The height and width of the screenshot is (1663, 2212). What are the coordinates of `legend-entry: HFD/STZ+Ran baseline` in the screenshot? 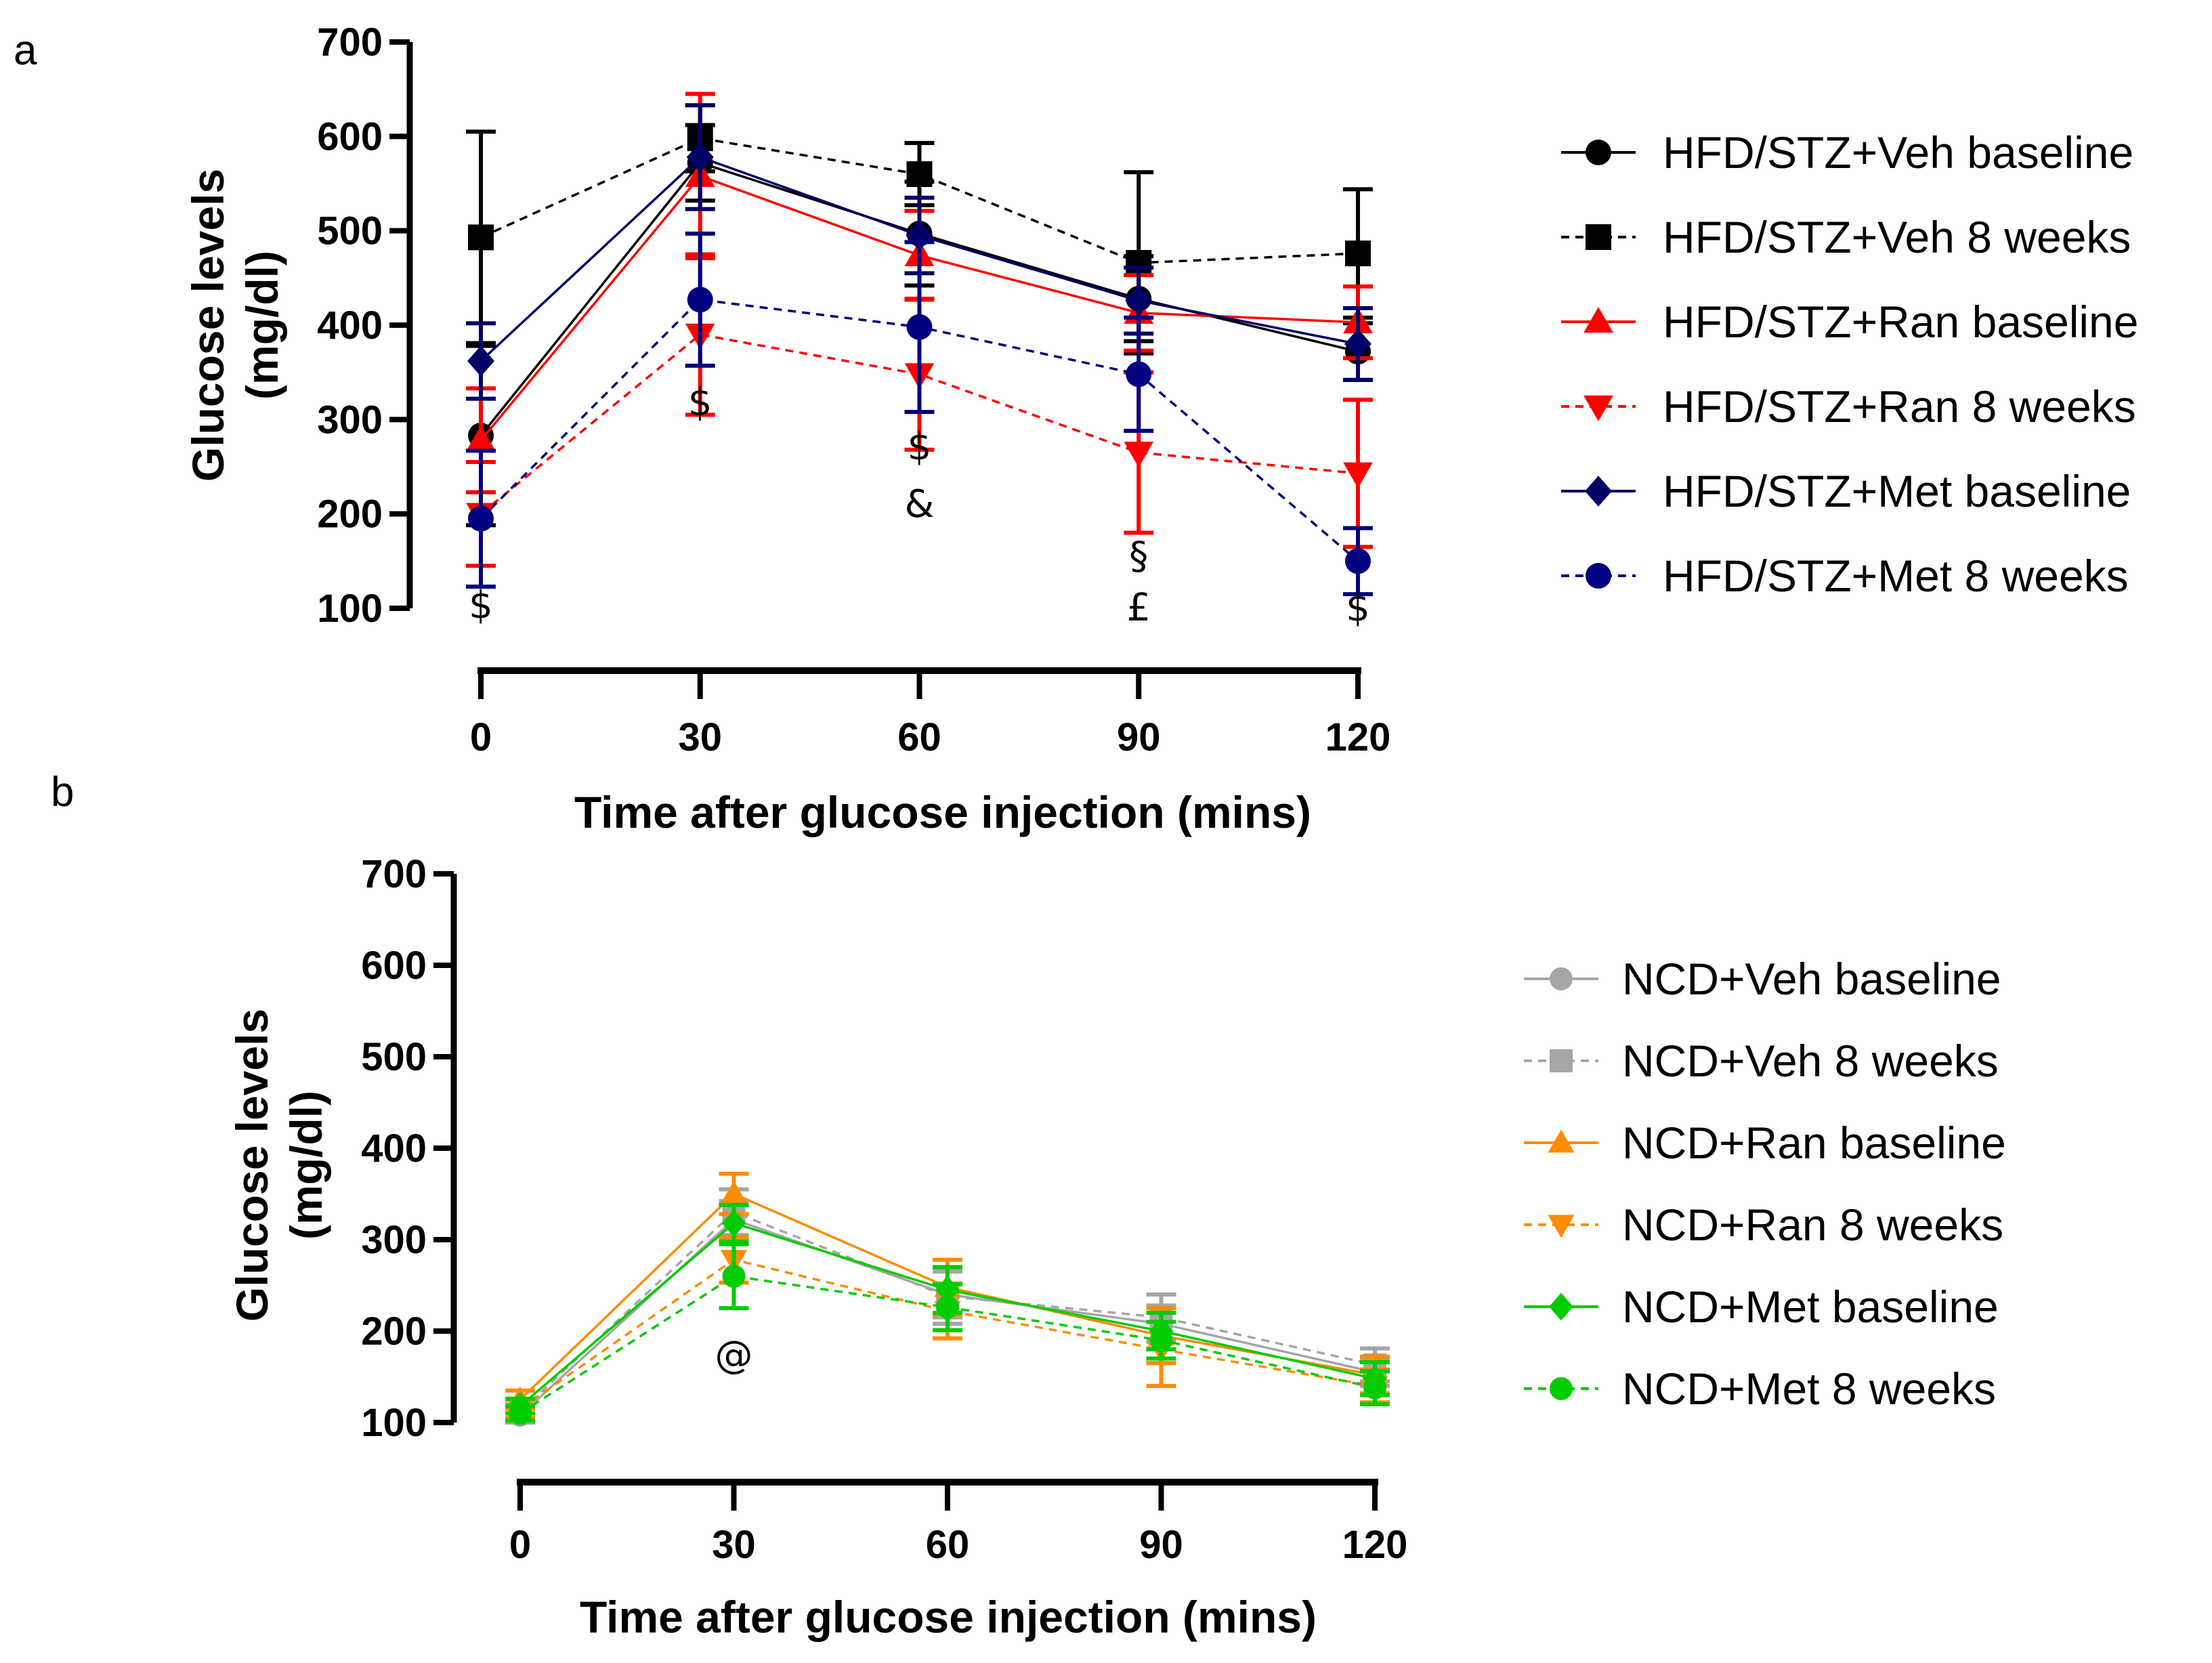 It's located at (1849, 322).